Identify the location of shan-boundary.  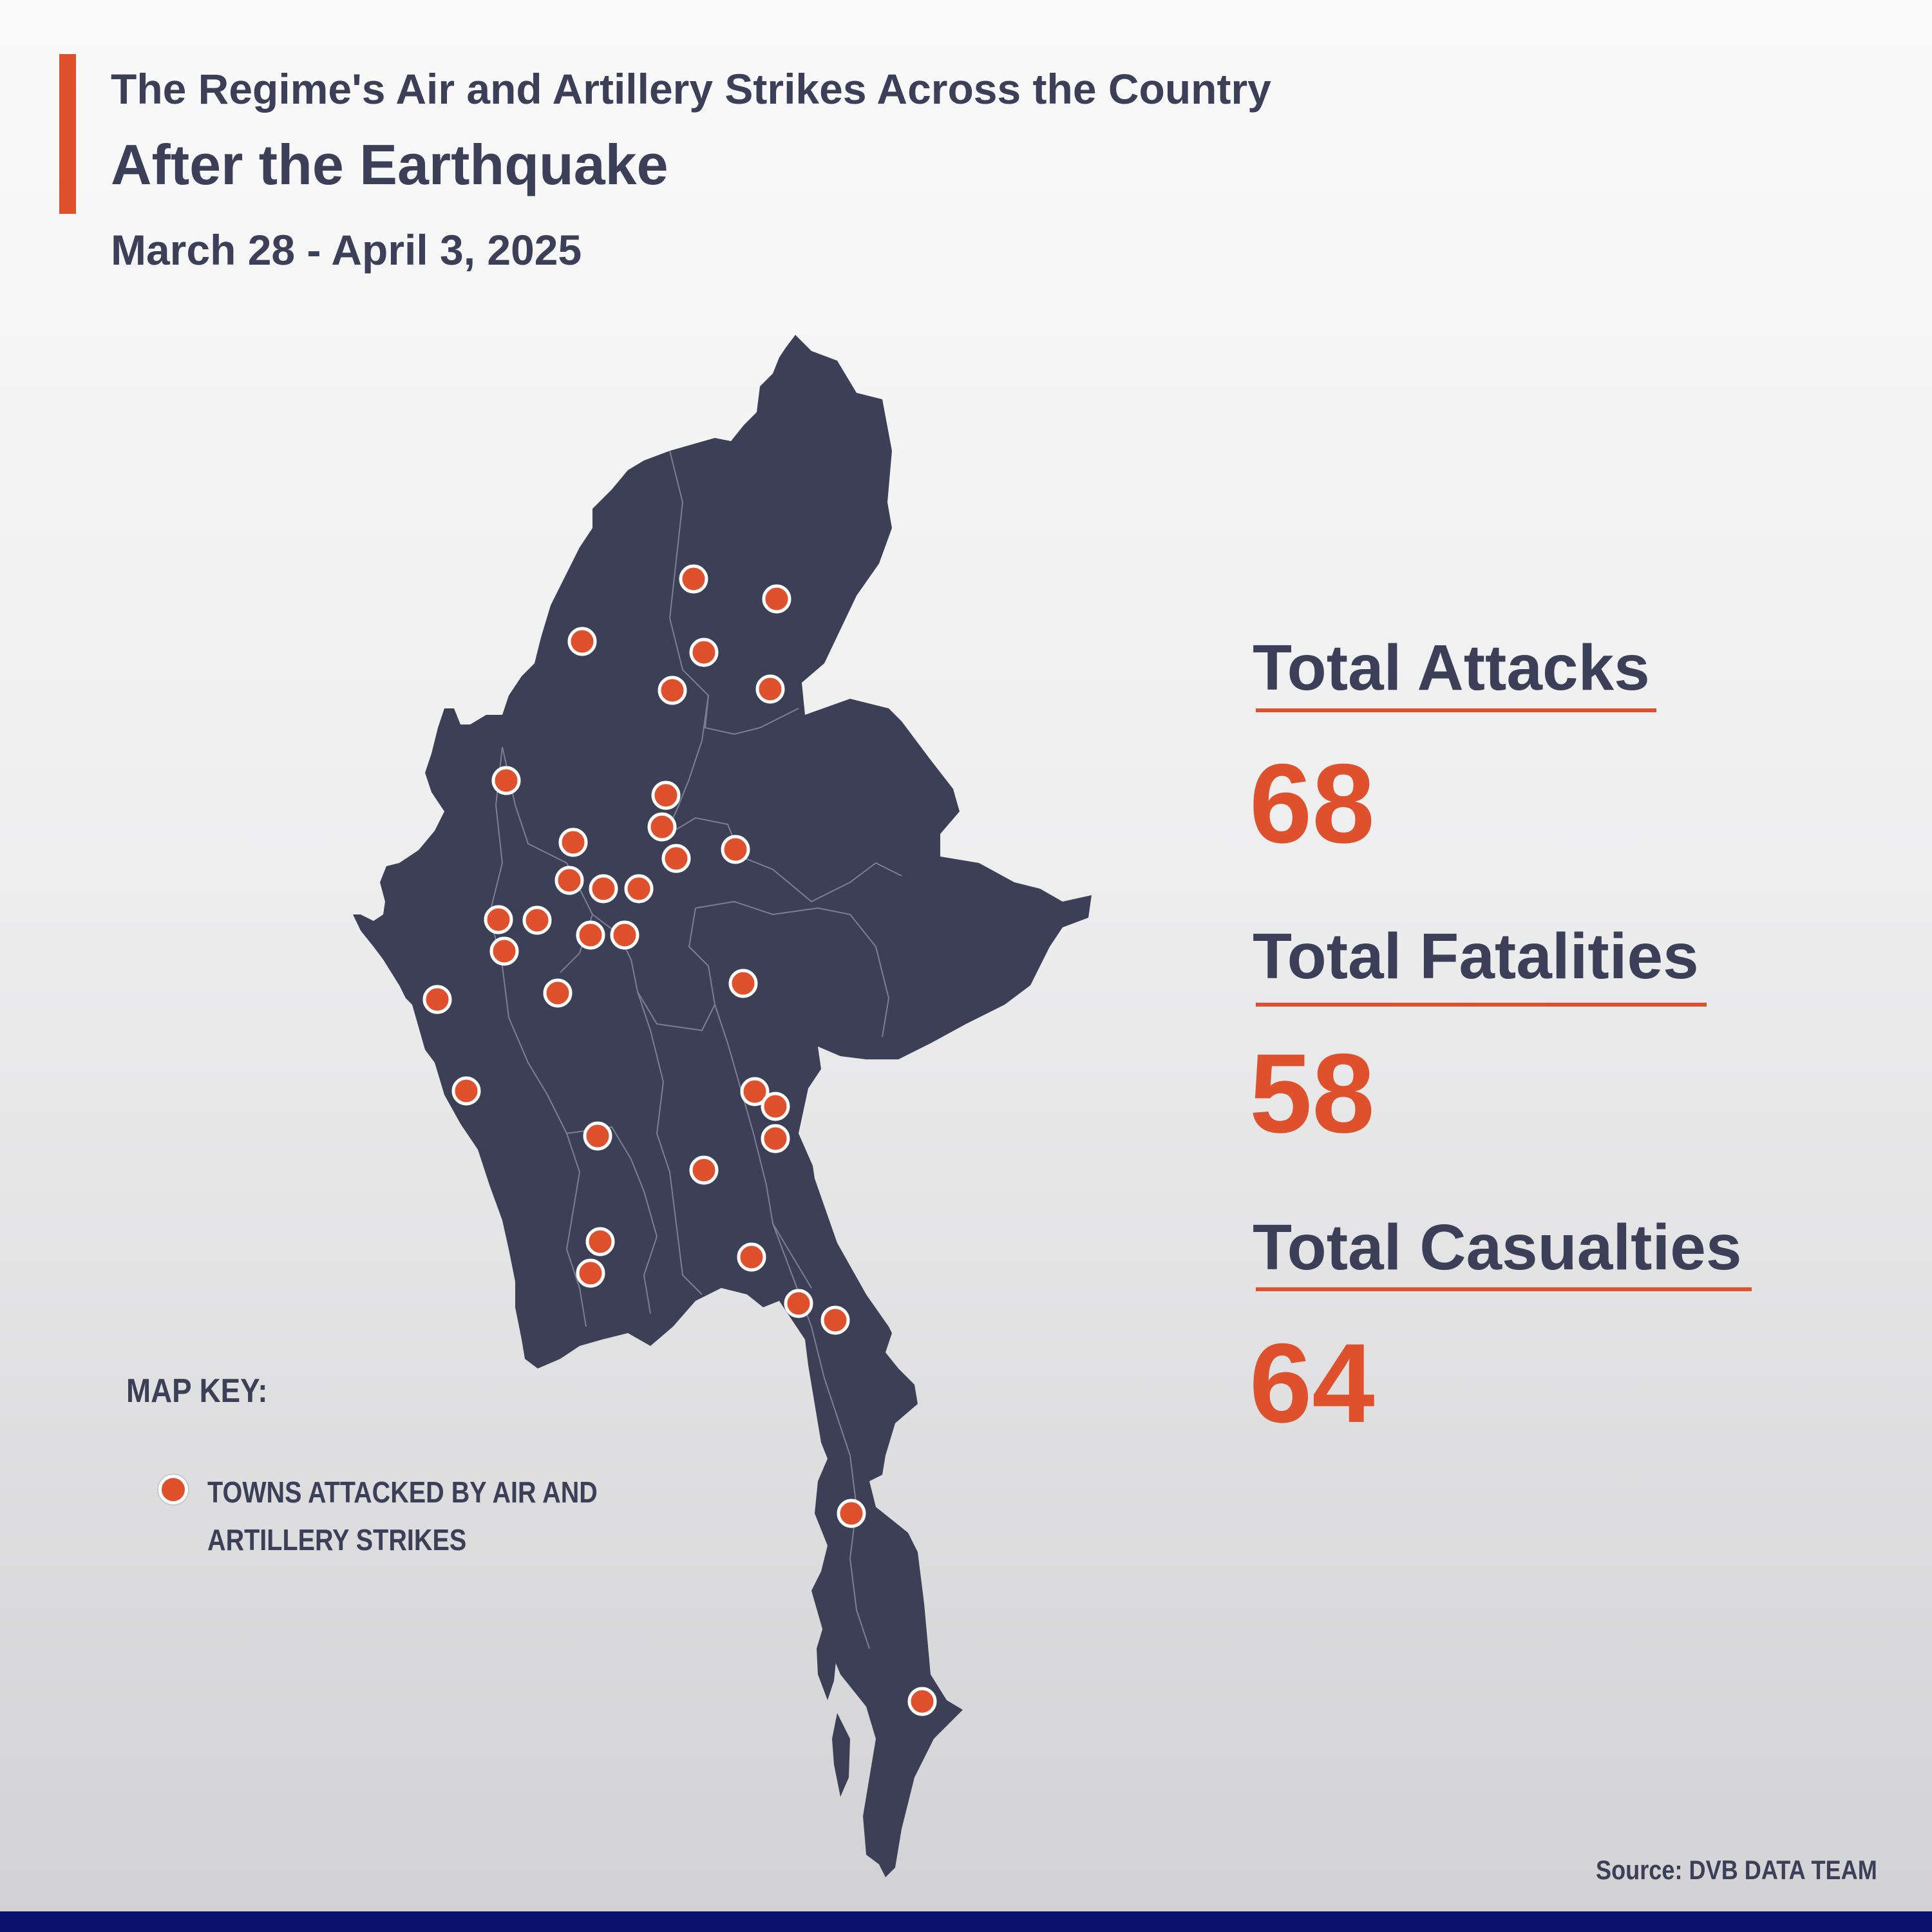
(782, 860).